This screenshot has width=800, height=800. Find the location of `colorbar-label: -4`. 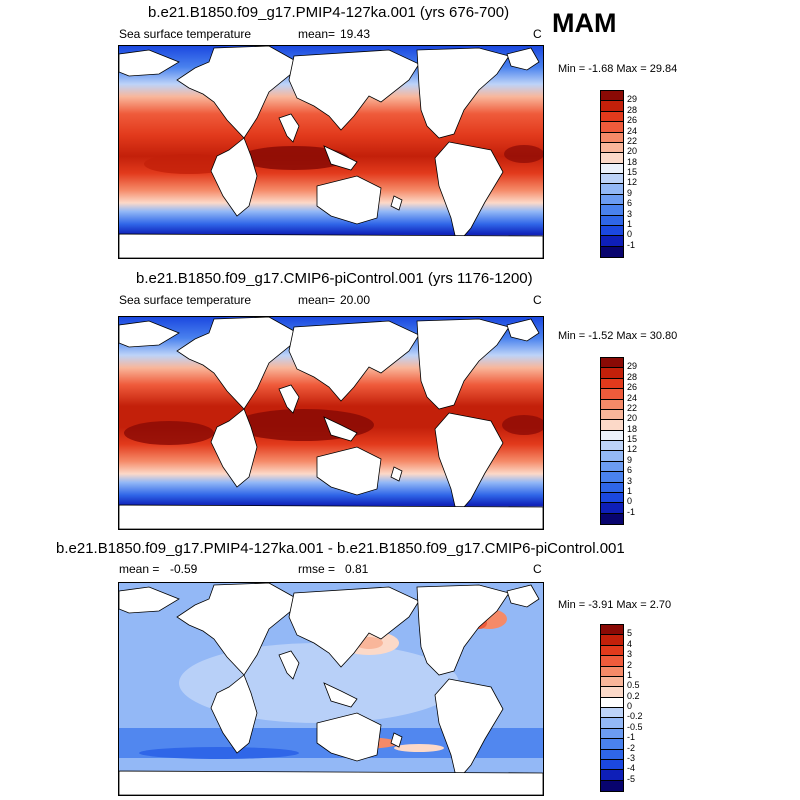

colorbar-label: -4 is located at coordinates (631, 768).